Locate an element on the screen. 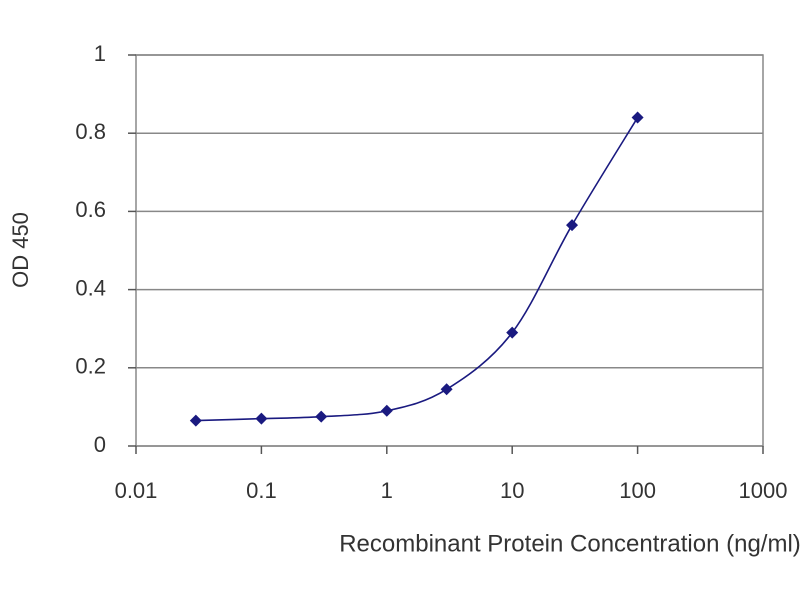 Image resolution: width=800 pixels, height=600 pixels. y-tick-label: 0.2 is located at coordinates (90, 366).